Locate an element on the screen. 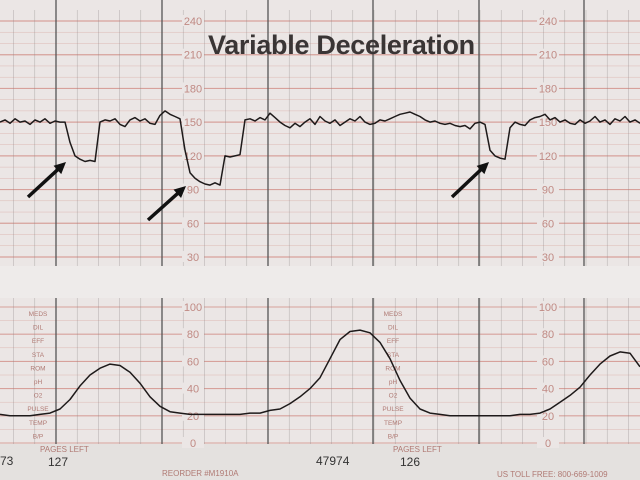 The image size is (640, 480). toll-free-number: US TOLL FREE: 800-669-1009 is located at coordinates (552, 474).